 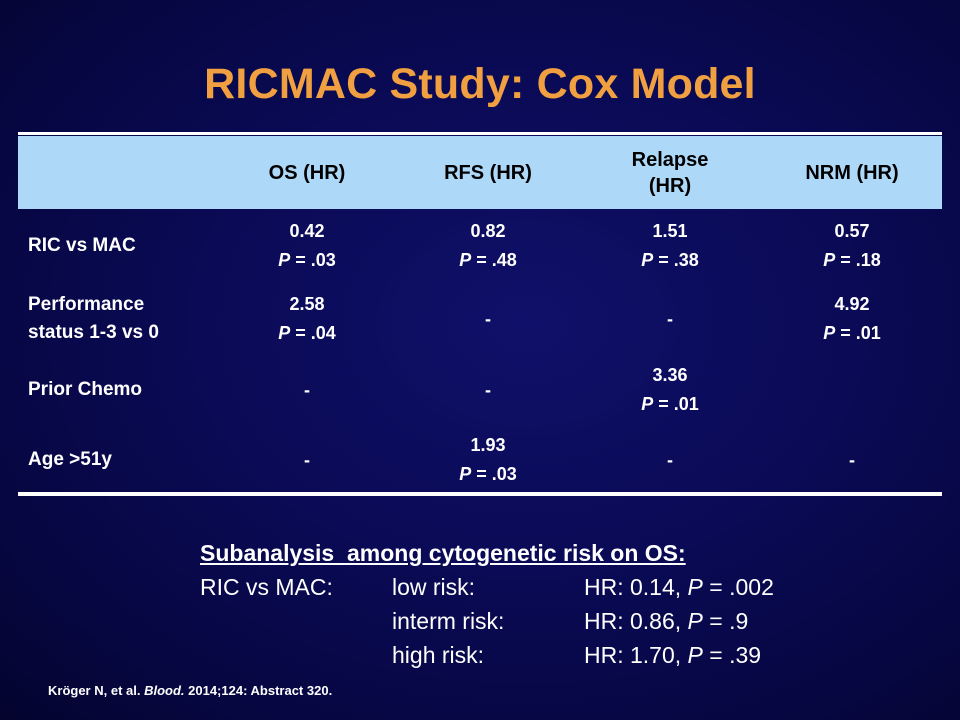 What do you see at coordinates (488, 246) in the screenshot?
I see `table-cell: 0.82 P = .48` at bounding box center [488, 246].